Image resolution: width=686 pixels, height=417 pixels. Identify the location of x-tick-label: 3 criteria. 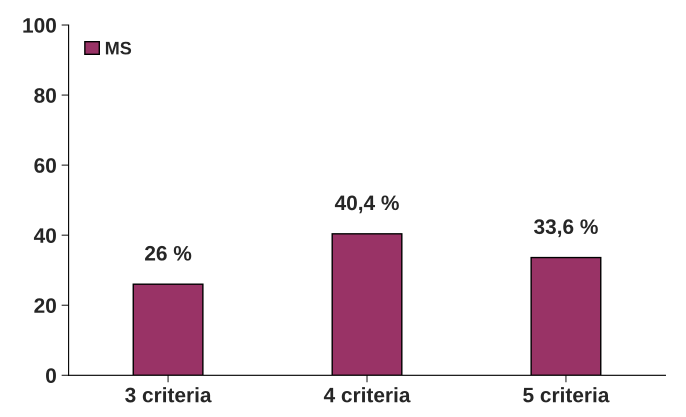
(168, 394).